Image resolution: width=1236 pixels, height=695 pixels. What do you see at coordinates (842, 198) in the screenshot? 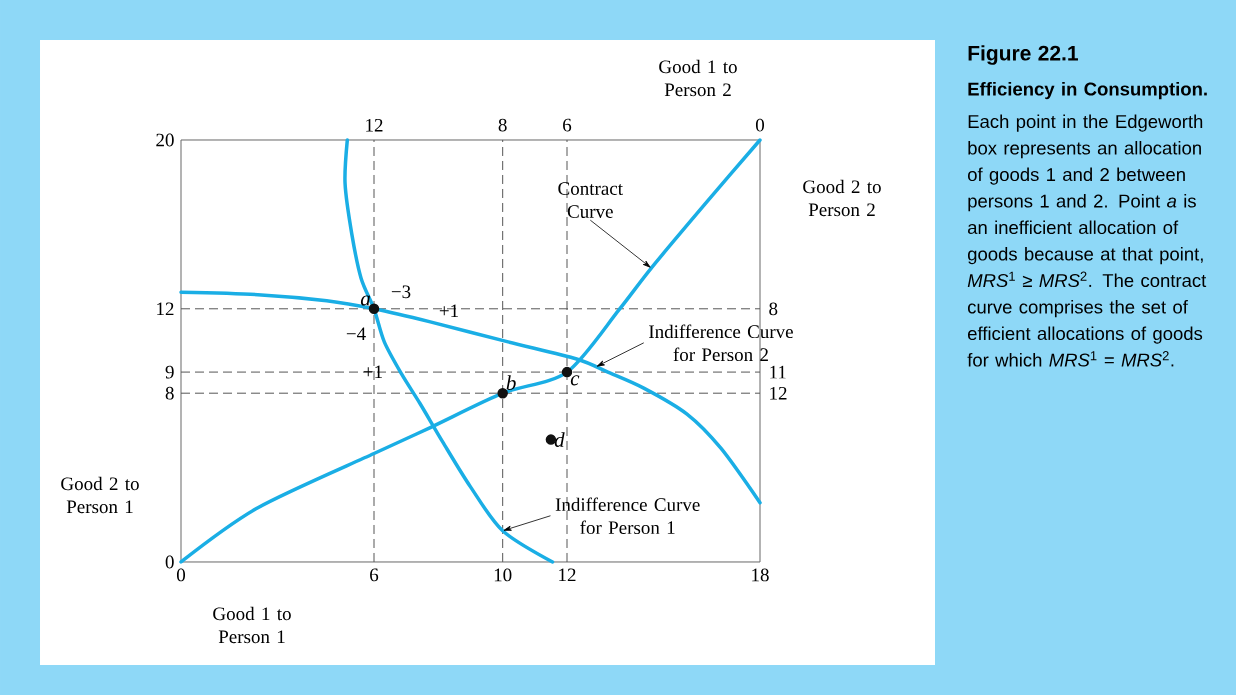
I see `y2-axis-title: Good 2 to Person 2` at bounding box center [842, 198].